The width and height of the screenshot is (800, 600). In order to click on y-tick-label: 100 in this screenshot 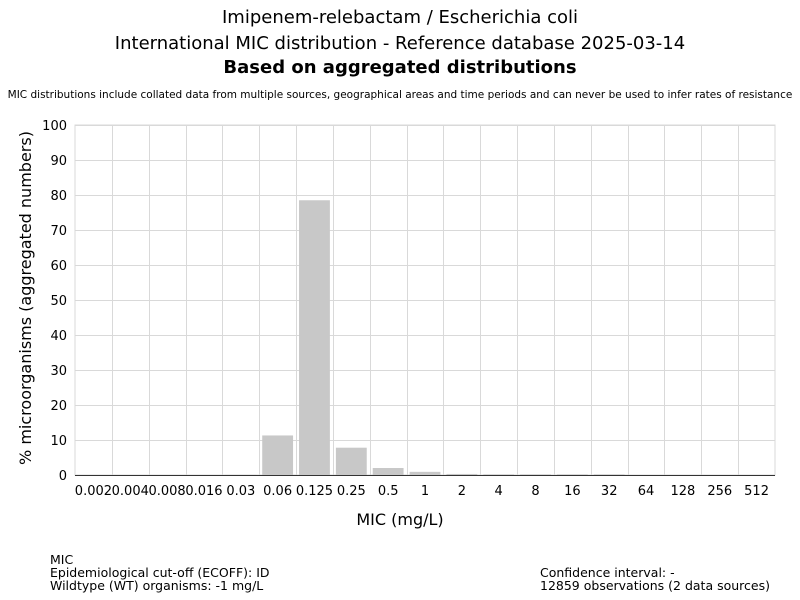, I will do `click(54, 126)`.